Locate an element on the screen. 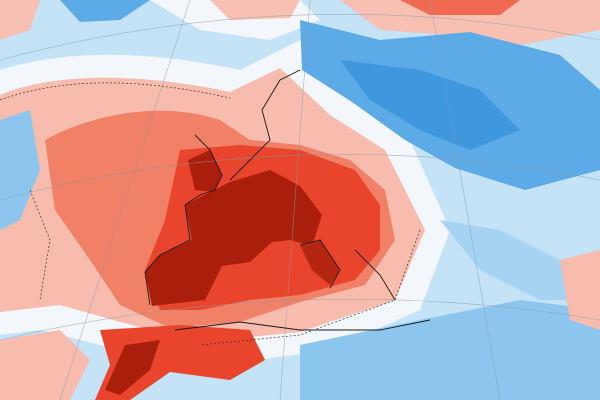  cold-core is located at coordinates (430, 105).